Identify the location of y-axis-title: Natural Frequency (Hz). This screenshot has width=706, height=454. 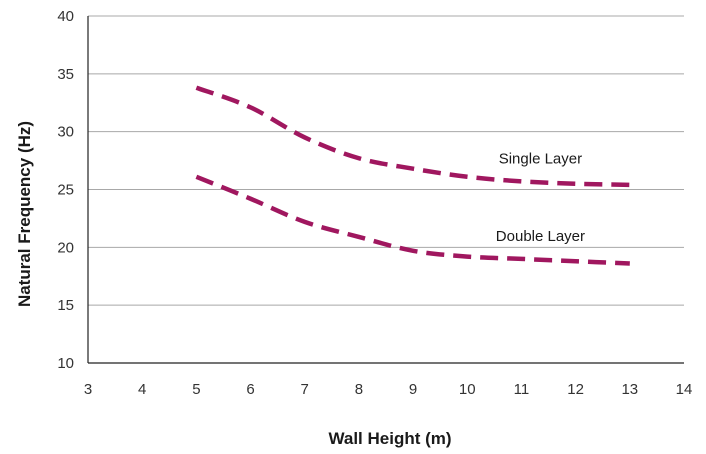
(24, 214).